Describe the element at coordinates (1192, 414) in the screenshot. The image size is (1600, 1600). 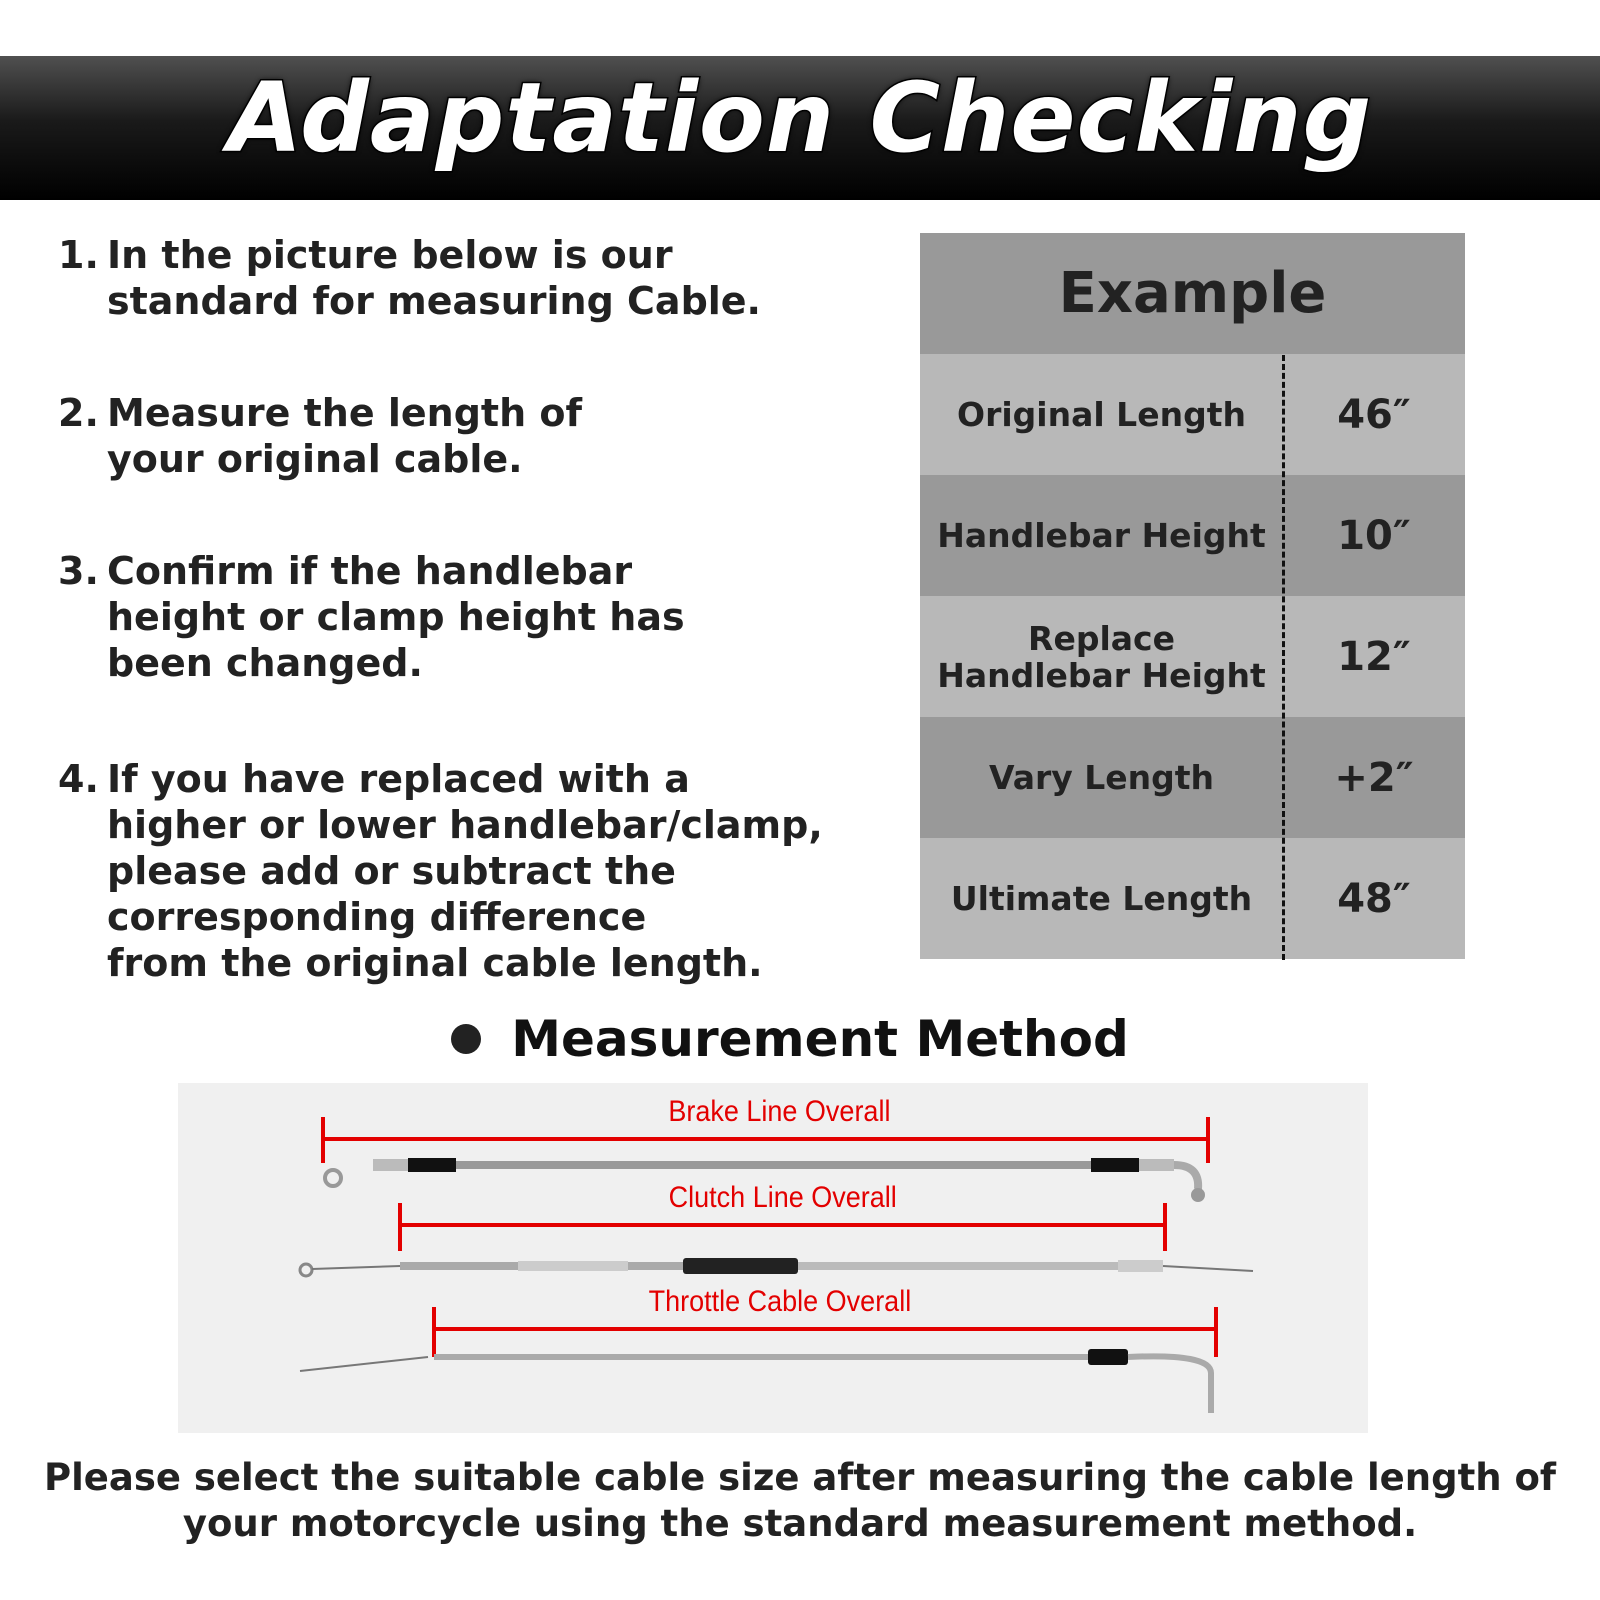
I see `table-row: Original Length 46″` at that location.